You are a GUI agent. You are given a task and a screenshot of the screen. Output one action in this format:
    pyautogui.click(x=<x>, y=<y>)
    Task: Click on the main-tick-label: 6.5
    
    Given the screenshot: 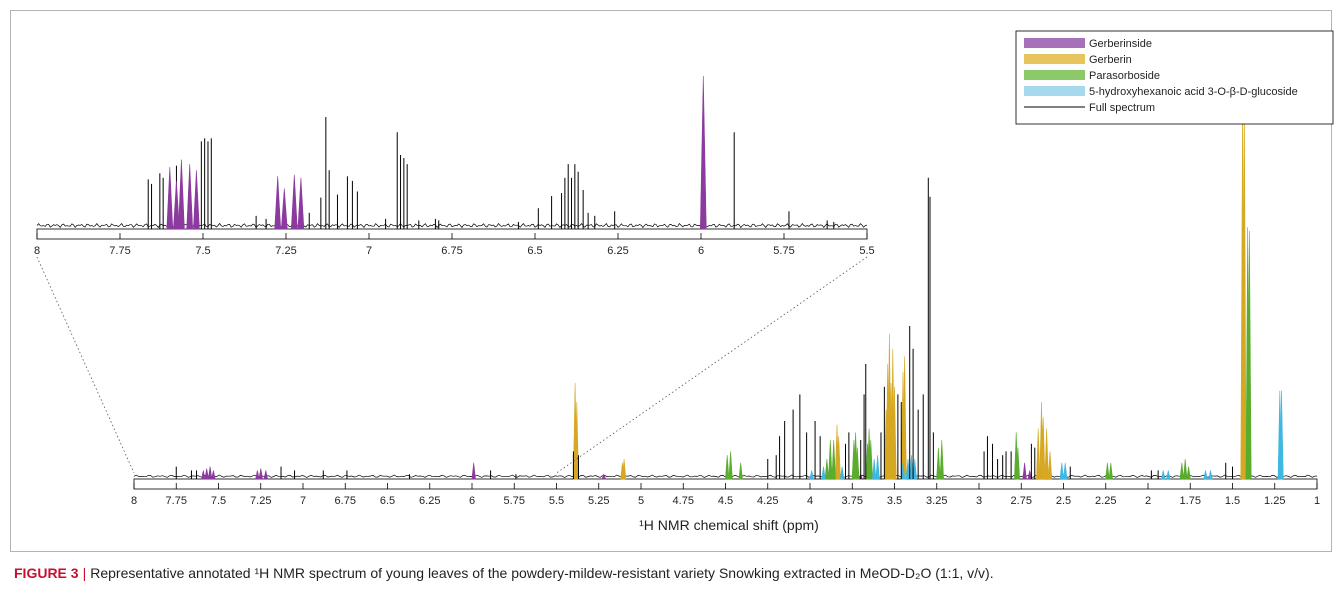 What is the action you would take?
    pyautogui.click(x=387, y=501)
    